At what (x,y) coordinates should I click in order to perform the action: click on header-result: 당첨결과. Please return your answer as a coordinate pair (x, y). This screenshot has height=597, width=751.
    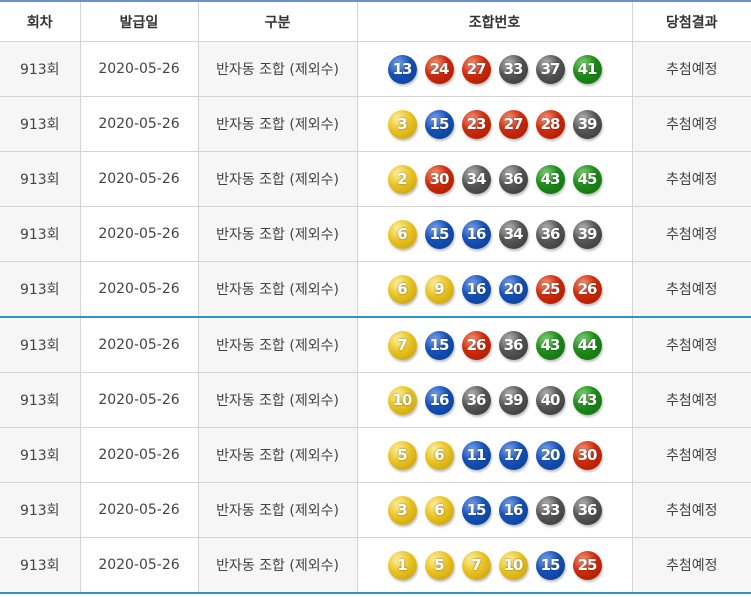
    Looking at the image, I should click on (691, 21).